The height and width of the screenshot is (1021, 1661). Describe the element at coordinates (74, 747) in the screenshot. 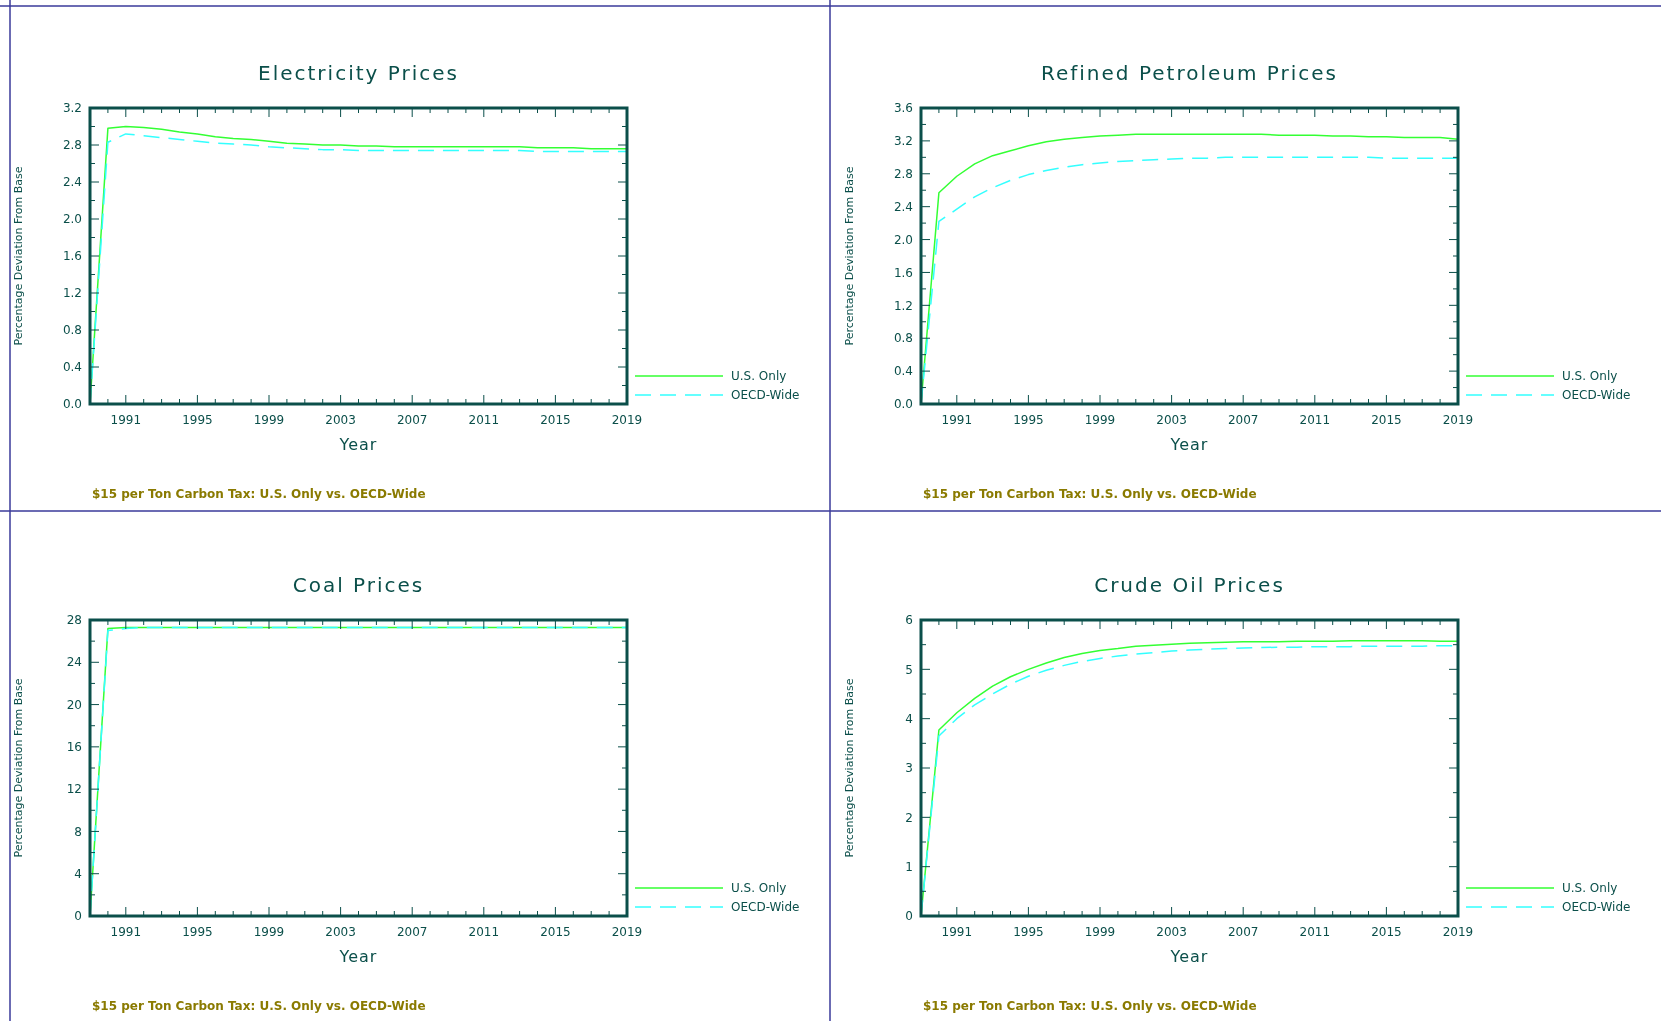

I see `y-tick-label: 16` at that location.